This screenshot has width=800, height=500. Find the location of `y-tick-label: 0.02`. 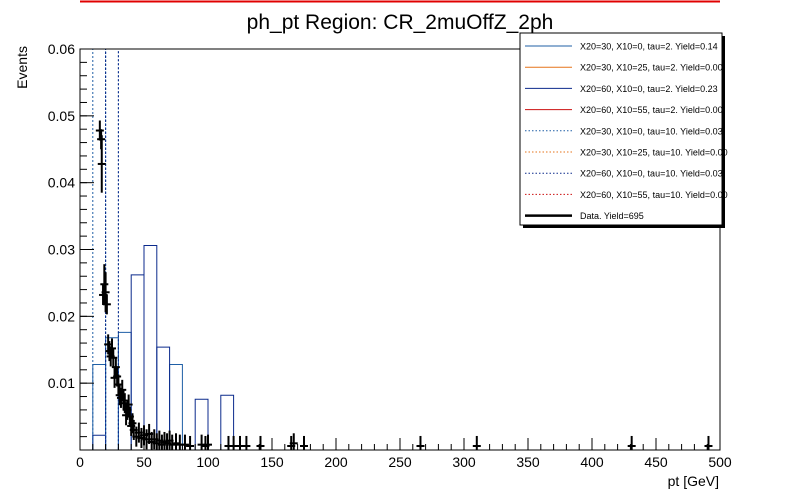

y-tick-label: 0.02 is located at coordinates (61, 316).